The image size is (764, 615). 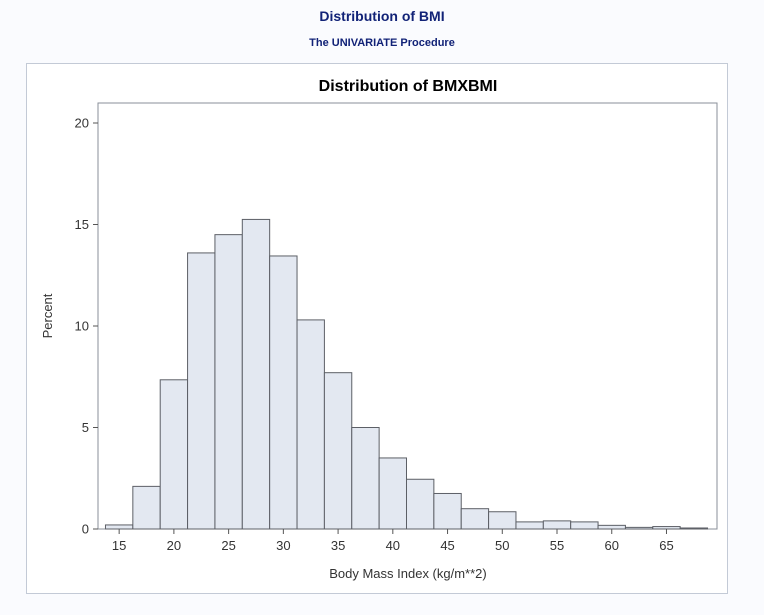 I want to click on x-tick-label: 55, so click(x=557, y=545).